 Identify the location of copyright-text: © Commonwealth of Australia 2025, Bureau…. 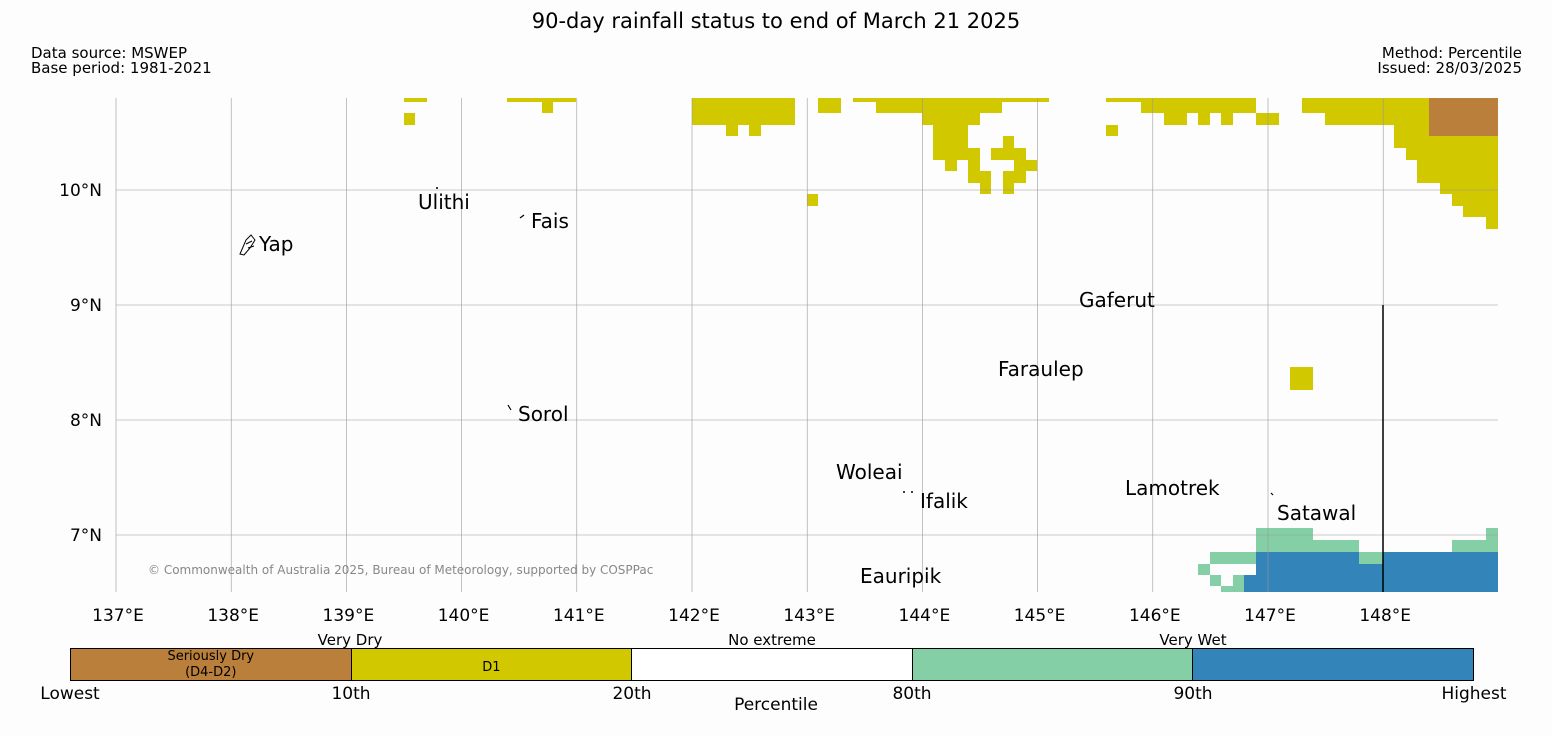
(400, 570).